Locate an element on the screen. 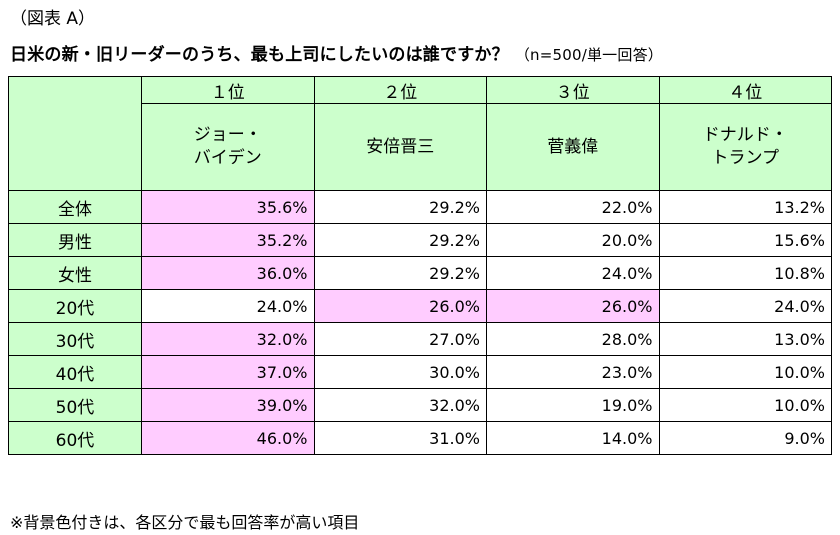 This screenshot has width=840, height=535. footnote: ※背景色付きは、各区分で最も回答率が高い項目 is located at coordinates (185, 522).